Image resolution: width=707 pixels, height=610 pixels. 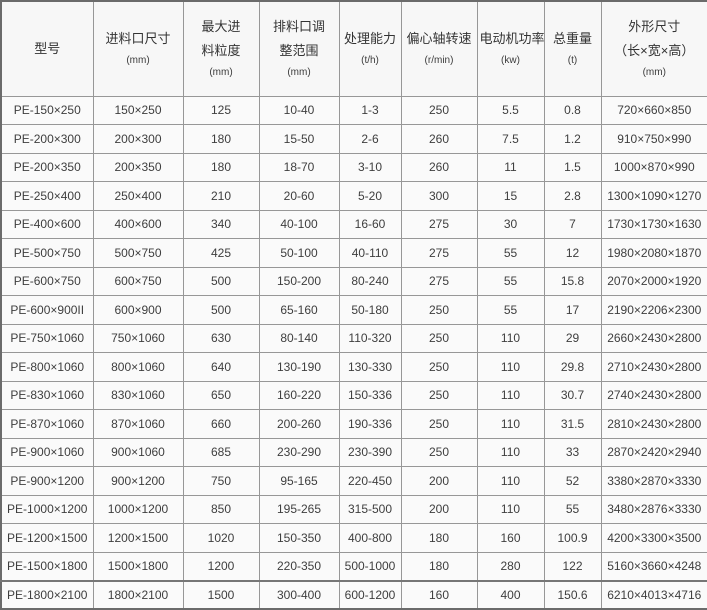 What do you see at coordinates (370, 452) in the screenshot?
I see `cell: 230-390` at bounding box center [370, 452].